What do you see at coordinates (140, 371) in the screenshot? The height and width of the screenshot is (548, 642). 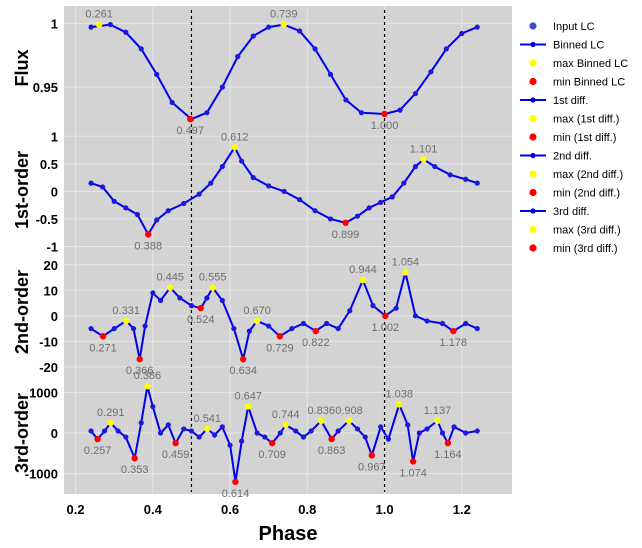 I see `min-label: 0.366` at bounding box center [140, 371].